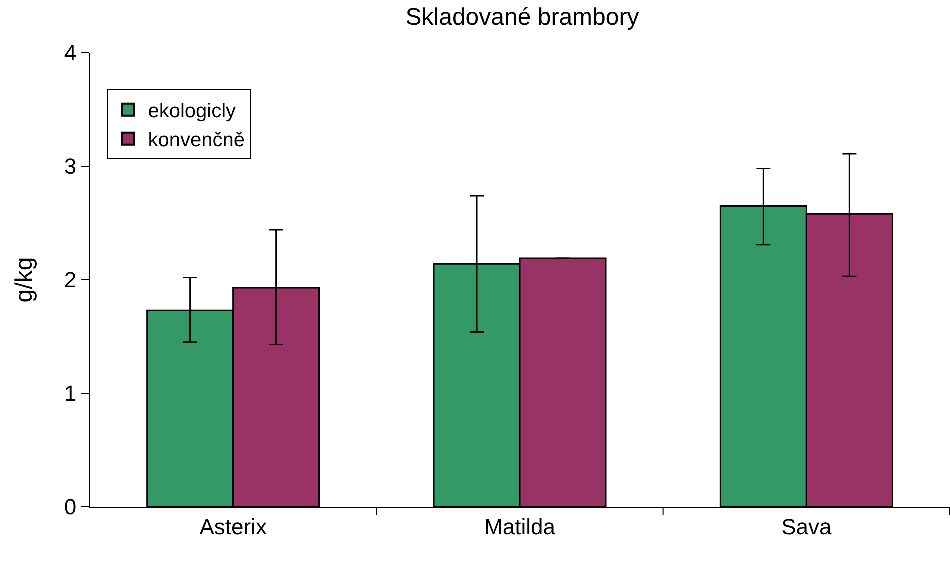 The width and height of the screenshot is (950, 561). I want to click on y-tick-label: 3, so click(70, 167).